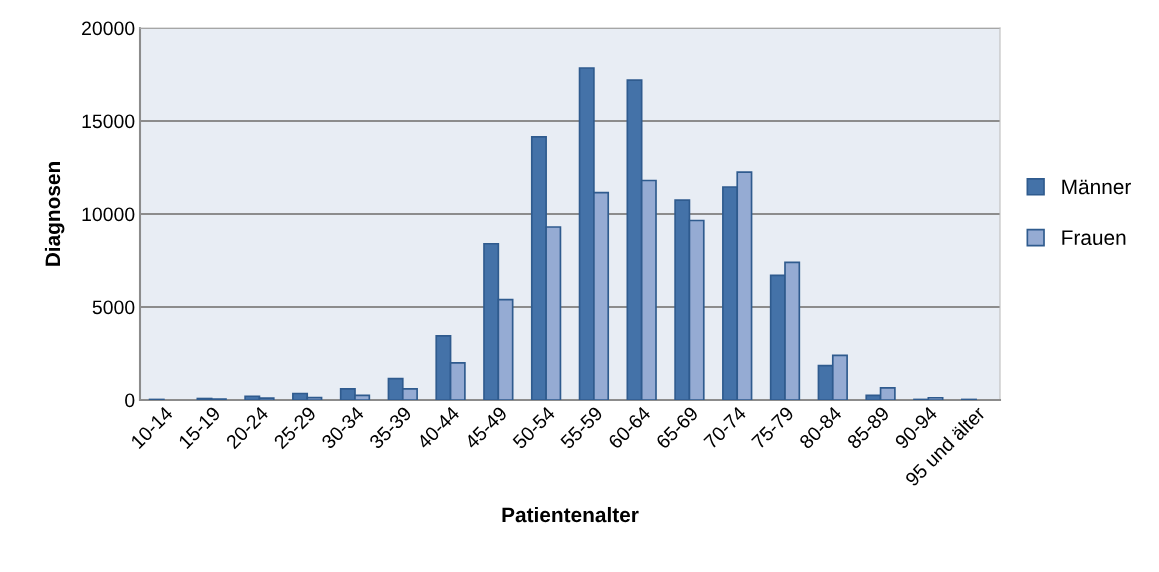  I want to click on y-tick-label: 0, so click(130, 400).